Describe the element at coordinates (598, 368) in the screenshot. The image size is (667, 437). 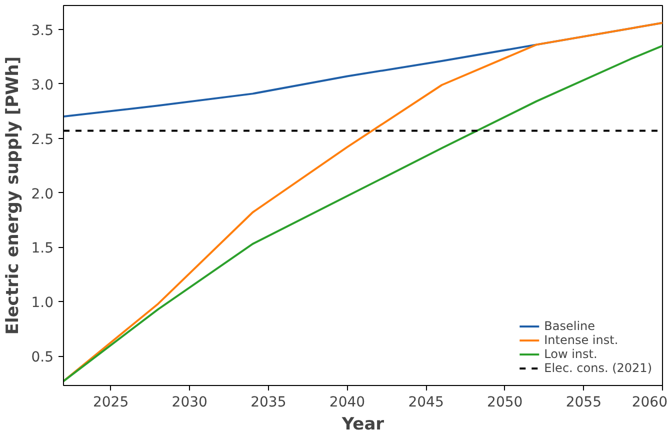
I see `legend-label: Elec. cons. (2021)` at that location.